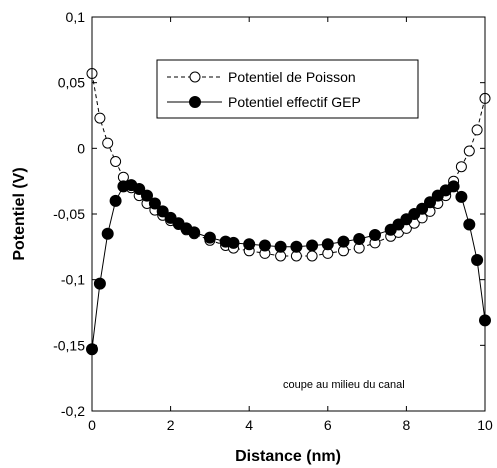  Describe the element at coordinates (73, 280) in the screenshot. I see `y-tick-label: -0,1` at that location.